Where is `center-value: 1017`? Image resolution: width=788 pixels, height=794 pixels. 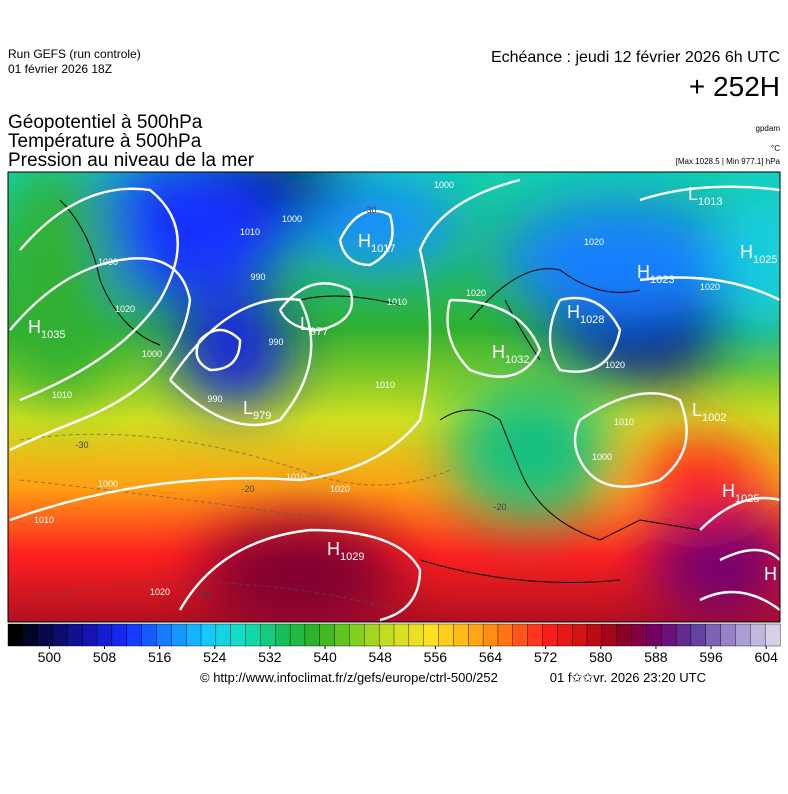
center-value: 1017 is located at coordinates (383, 249).